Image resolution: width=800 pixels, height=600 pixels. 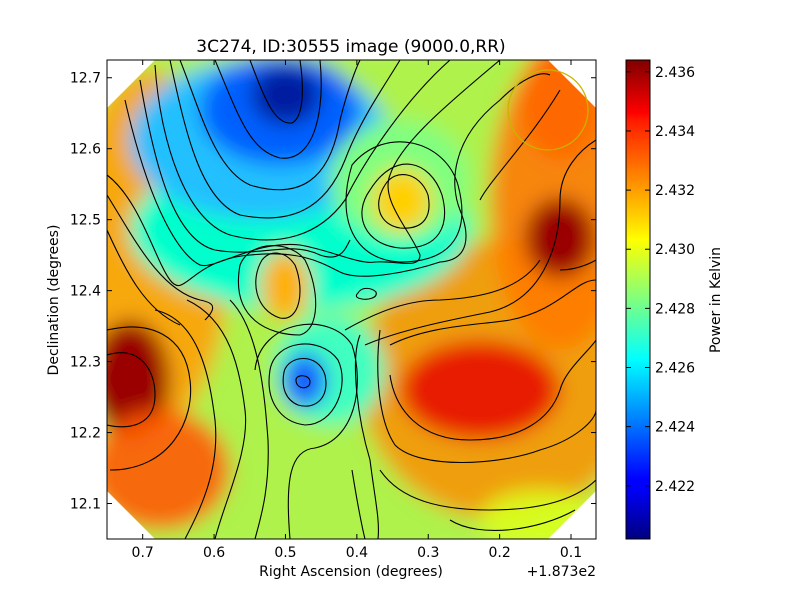 I want to click on colorbar-ticks: 2.422 2.424 2.426 2.428 2.430 2.432 2.434 2.436, so click(x=660, y=280).